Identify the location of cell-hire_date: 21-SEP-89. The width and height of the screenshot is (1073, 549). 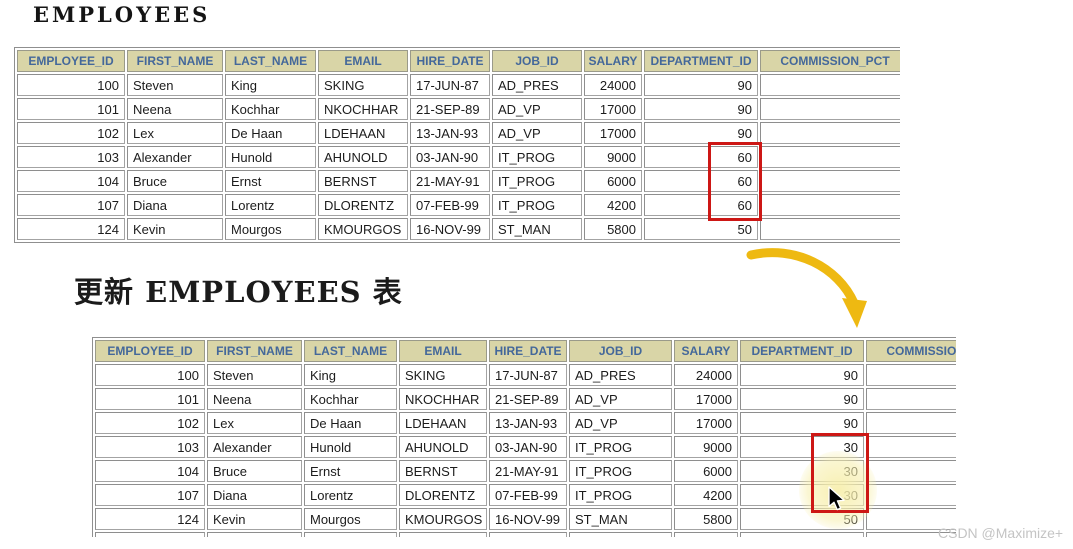
(450, 109).